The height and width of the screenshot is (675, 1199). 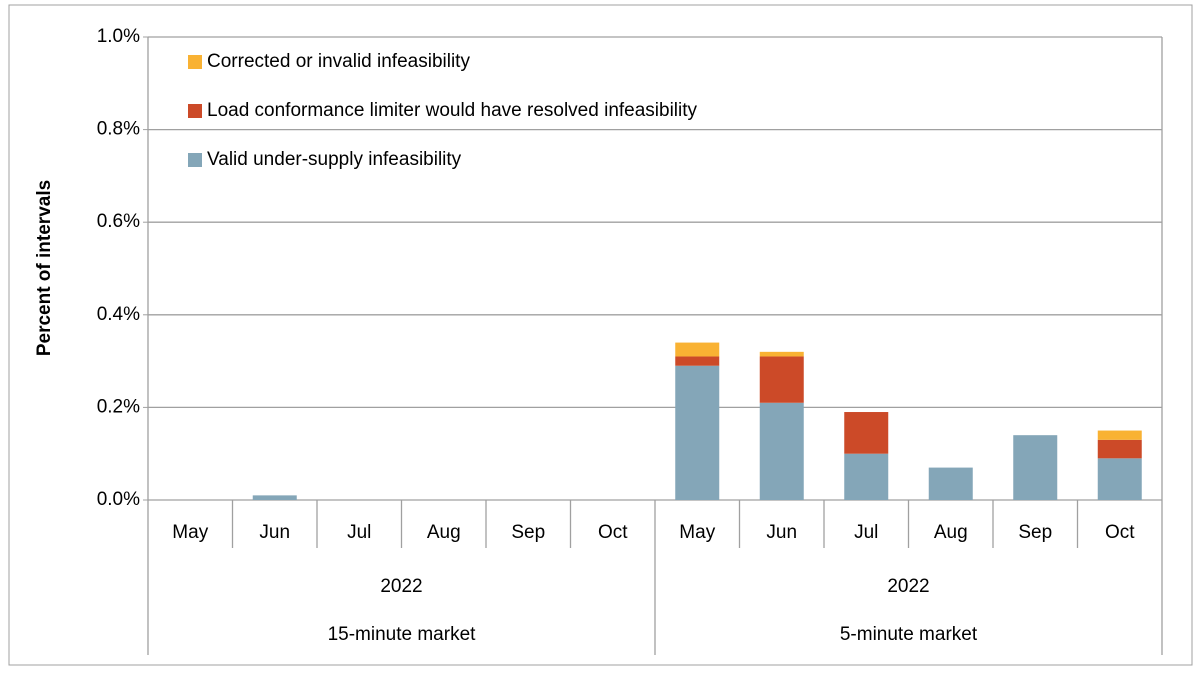 What do you see at coordinates (118, 129) in the screenshot?
I see `y-tick-label: 0.8%` at bounding box center [118, 129].